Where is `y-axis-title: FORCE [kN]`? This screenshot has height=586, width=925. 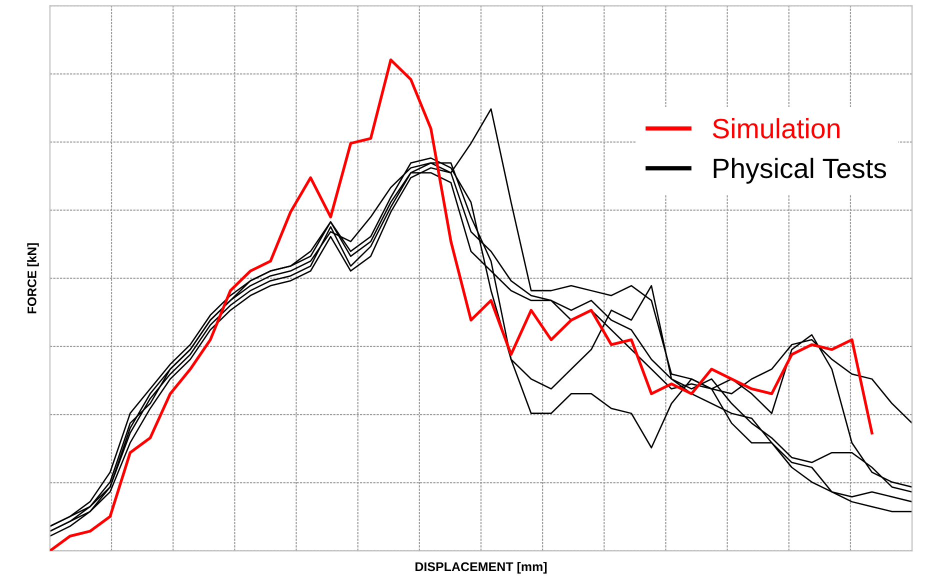
y-axis-title: FORCE [kN] is located at coordinates (33, 278).